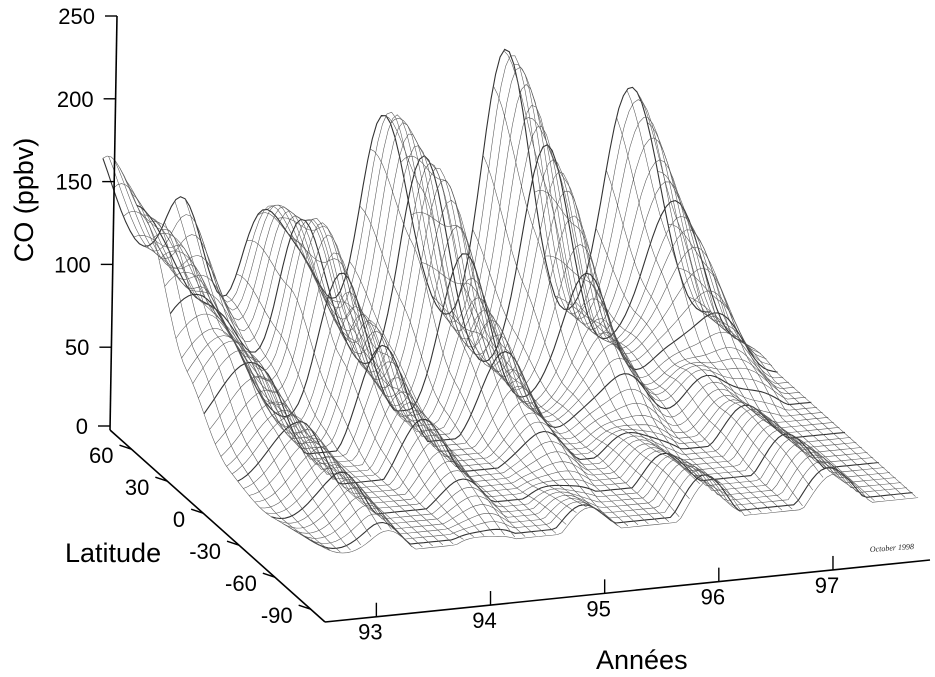 This screenshot has width=935, height=677. I want to click on z-tick-label: 100, so click(72, 264).